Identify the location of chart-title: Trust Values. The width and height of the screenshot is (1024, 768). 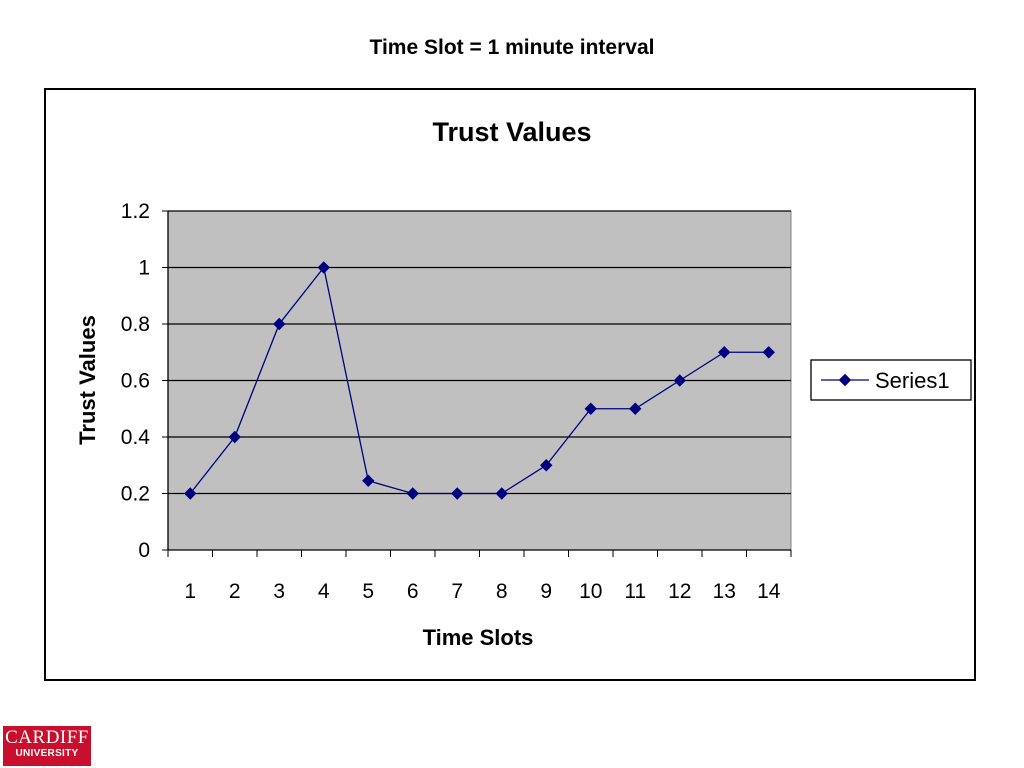
(511, 132).